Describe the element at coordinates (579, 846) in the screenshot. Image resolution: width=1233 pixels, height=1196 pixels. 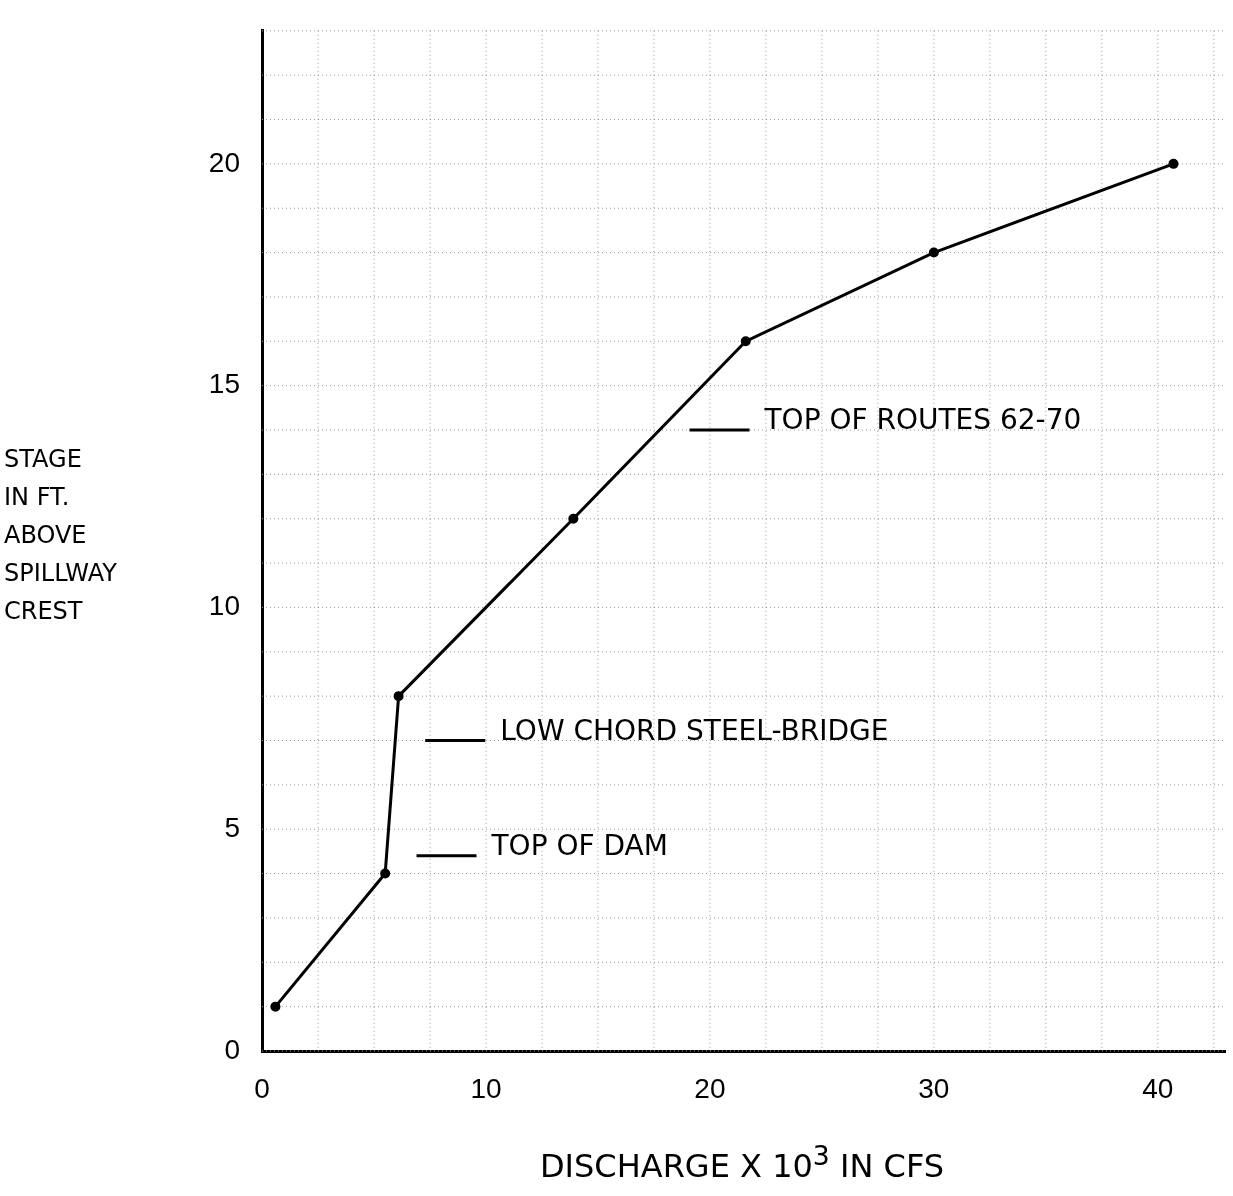
I see `ref-line-label: TOP OF DAM` at that location.